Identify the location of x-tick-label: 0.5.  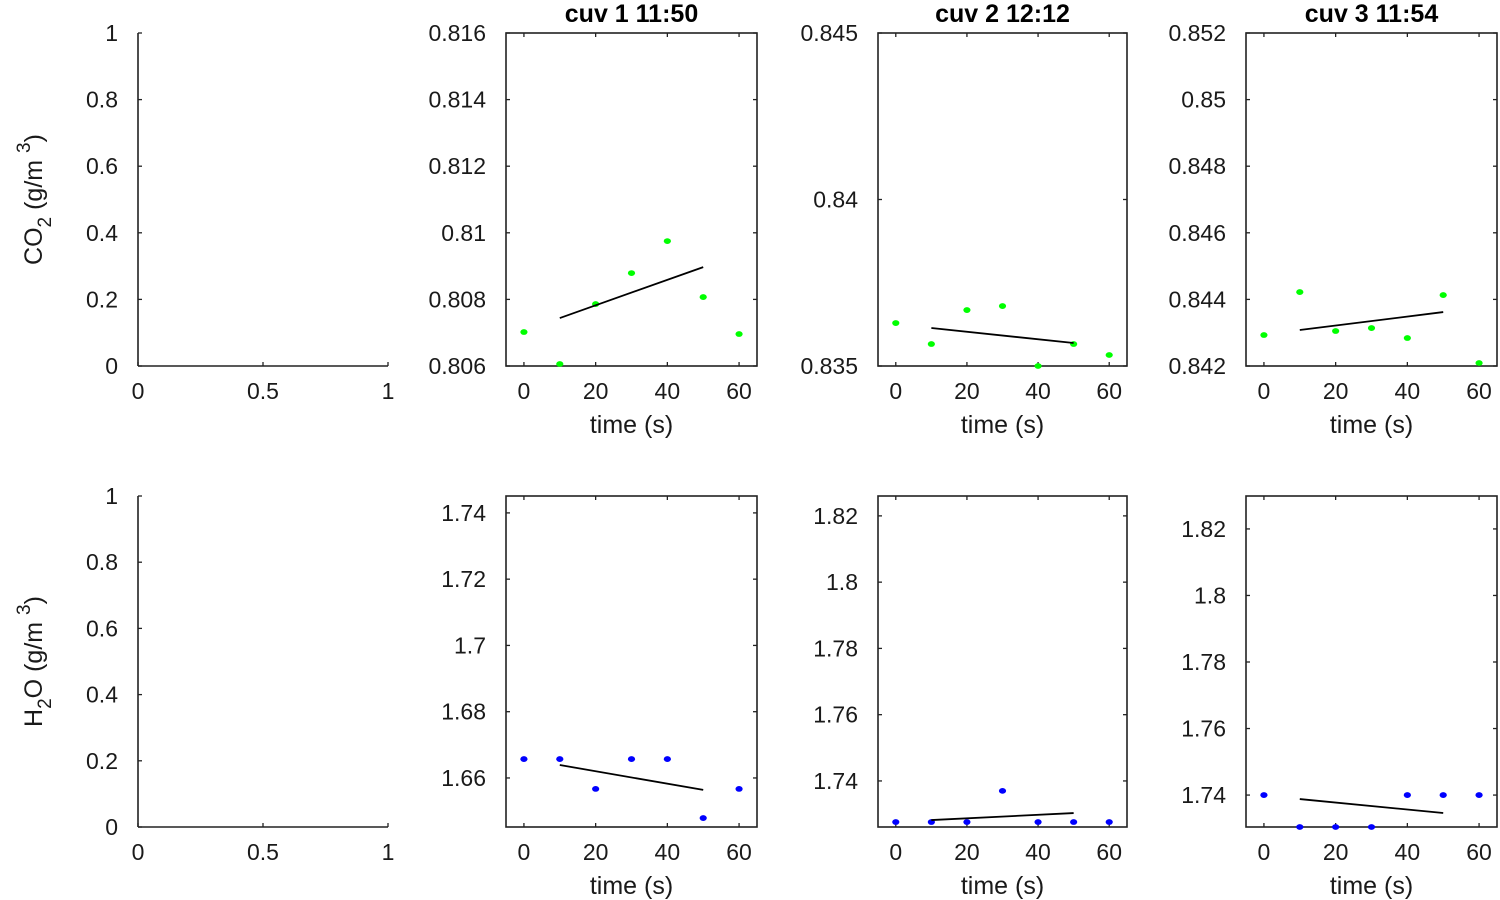
(263, 391).